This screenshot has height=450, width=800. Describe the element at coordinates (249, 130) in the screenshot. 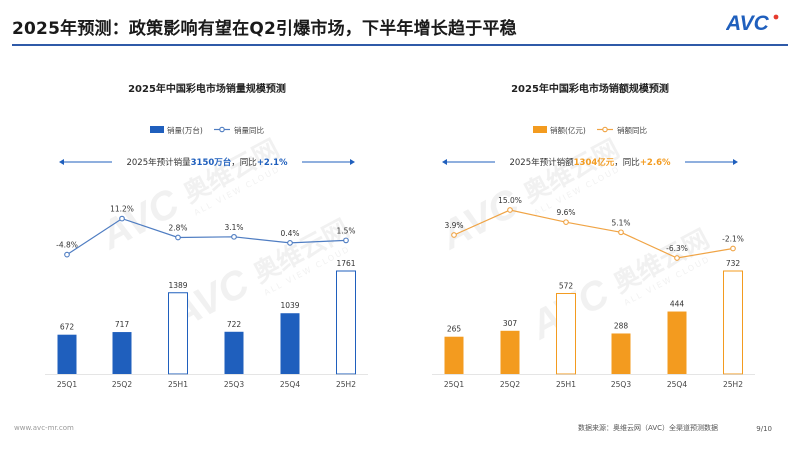

I see `legend-line-label: 销量同比` at that location.